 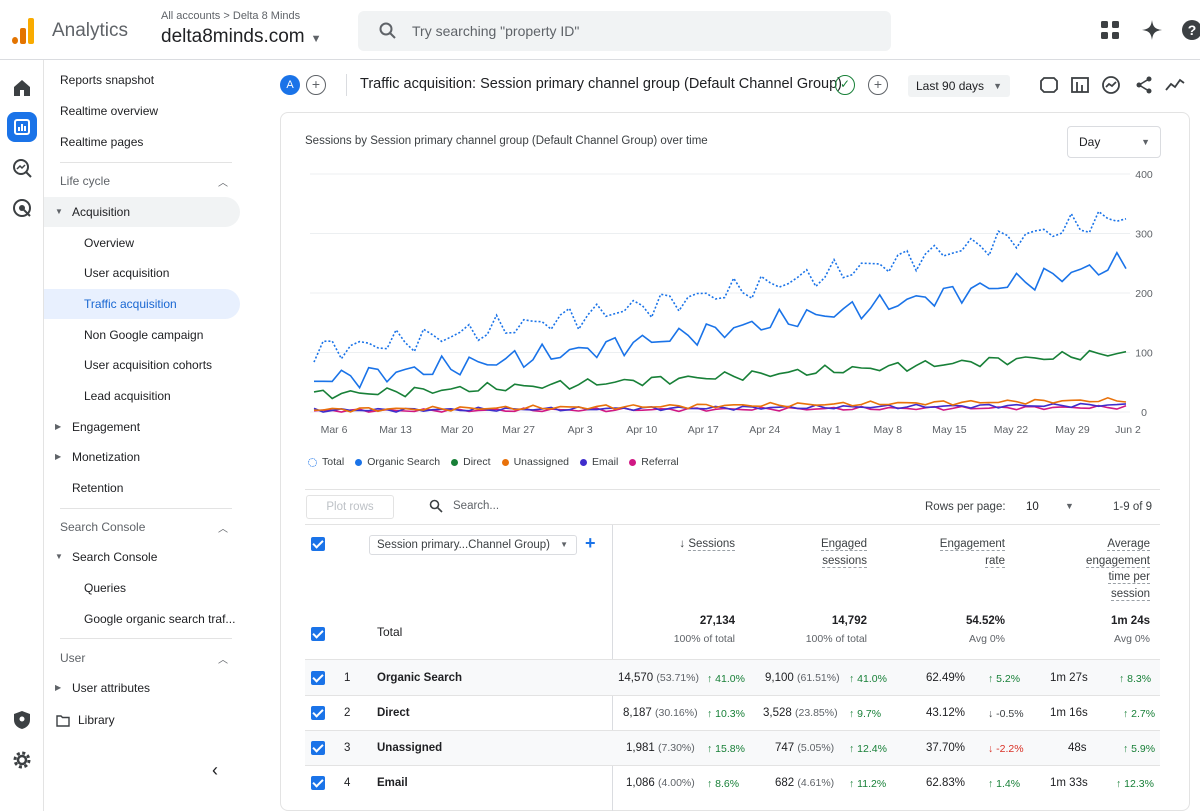 I want to click on reports-icon, so click(x=22, y=127).